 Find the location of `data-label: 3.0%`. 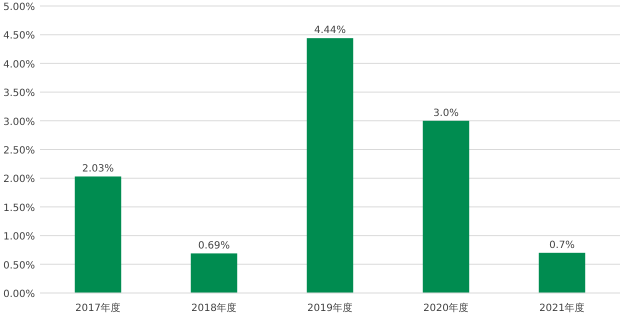

data-label: 3.0% is located at coordinates (446, 113).